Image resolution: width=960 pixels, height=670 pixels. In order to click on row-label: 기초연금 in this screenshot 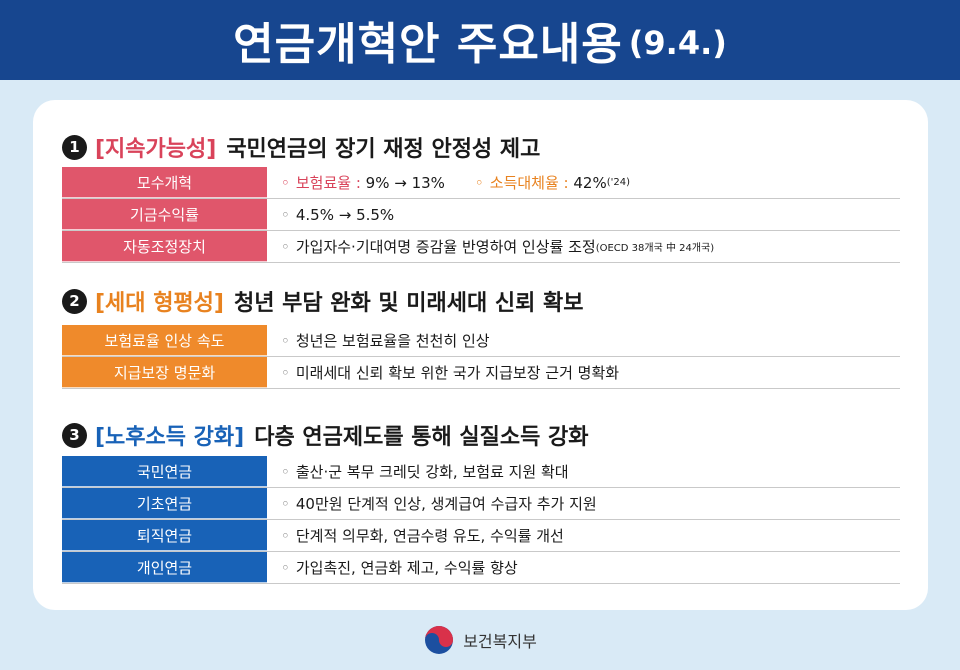, I will do `click(164, 503)`.